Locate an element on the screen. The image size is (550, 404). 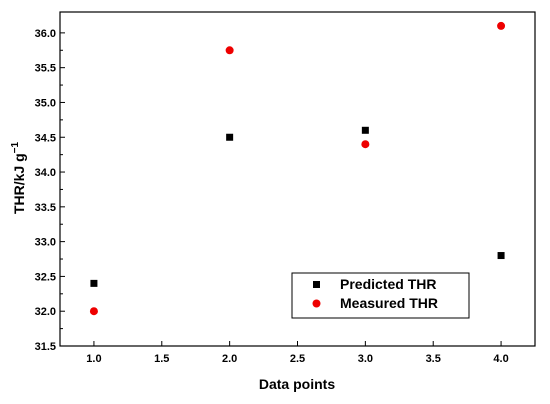
x-tick-label: 1.5 is located at coordinates (161, 359).